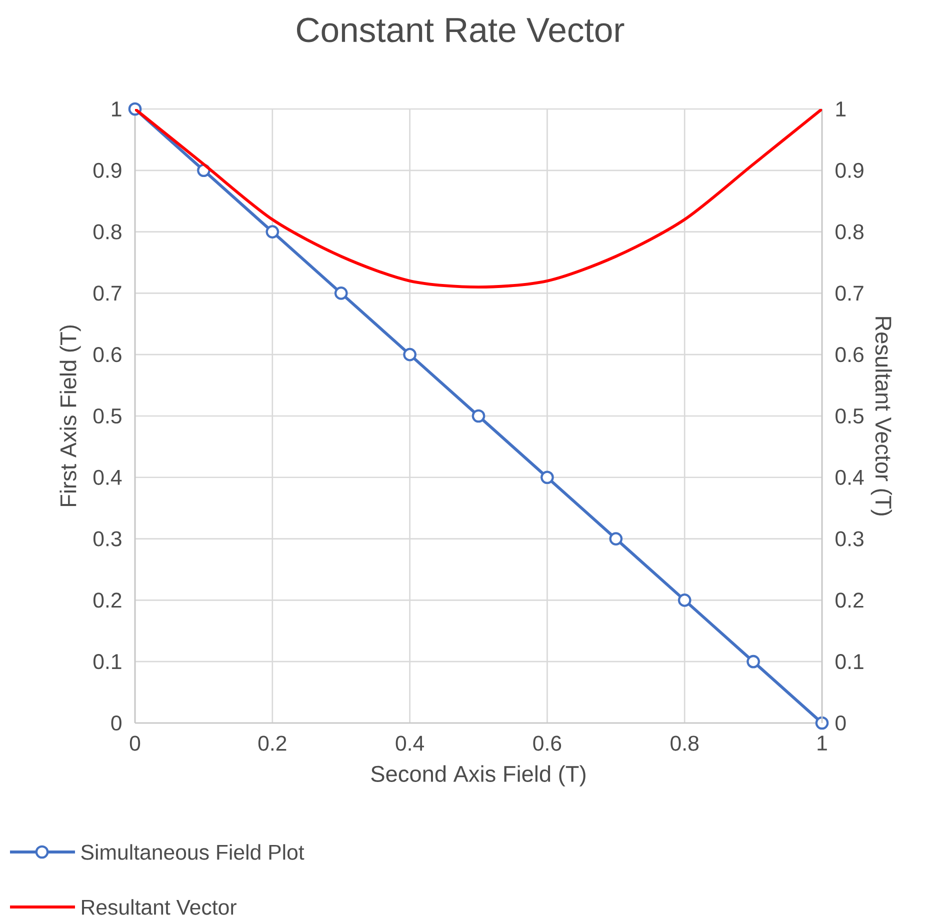  What do you see at coordinates (117, 109) in the screenshot?
I see `y-tick-label: 1` at bounding box center [117, 109].